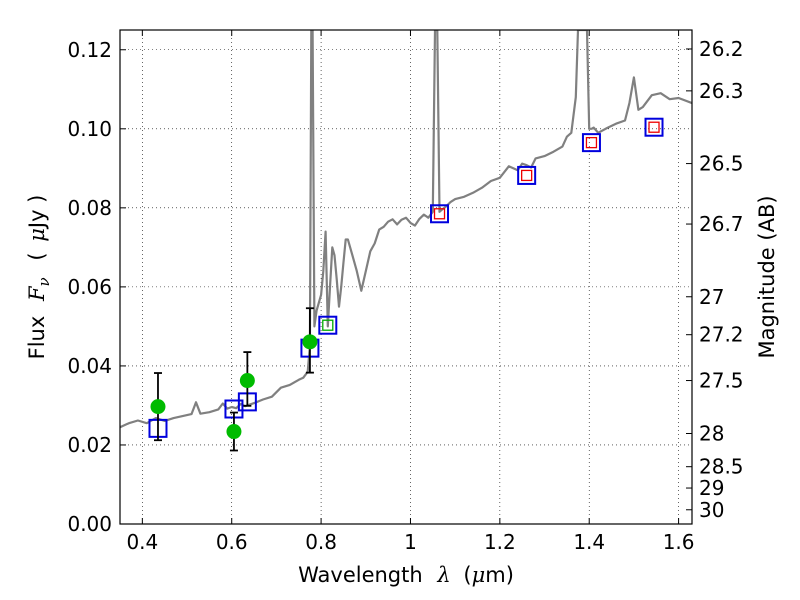 This screenshot has height=600, width=800. What do you see at coordinates (89, 287) in the screenshot?
I see `y-tick-label: 0.06` at bounding box center [89, 287].